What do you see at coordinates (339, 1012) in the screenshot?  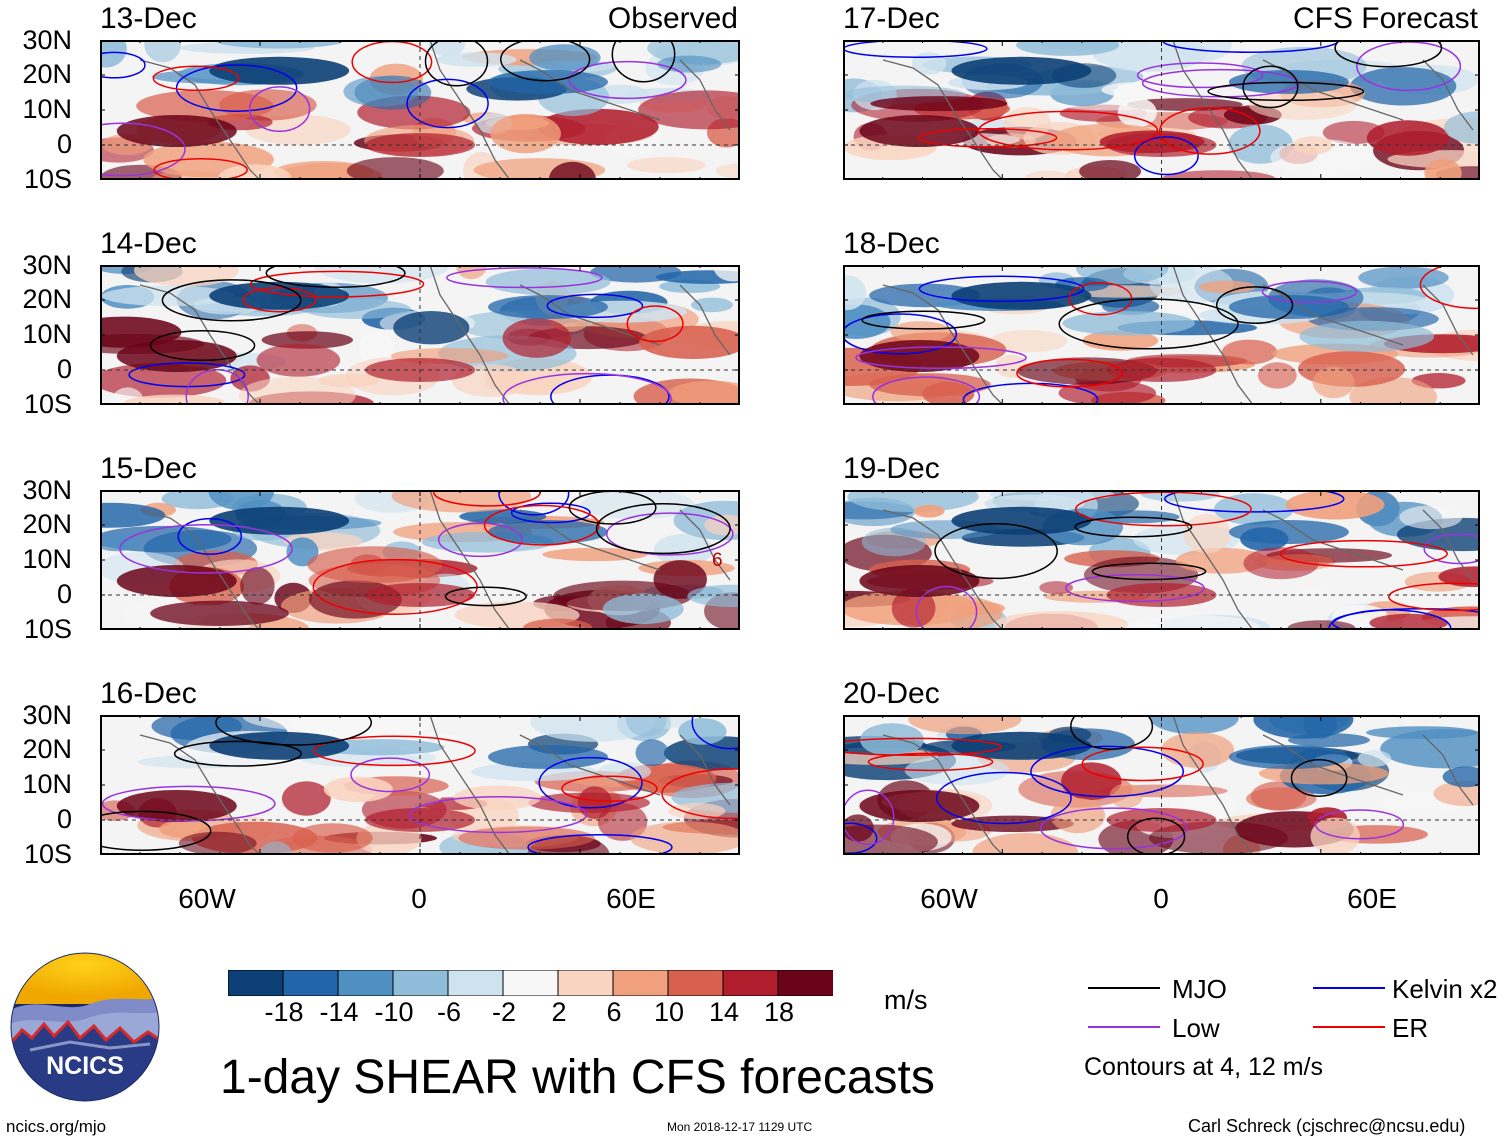 I see `colorbar-tick-label: -14` at bounding box center [339, 1012].